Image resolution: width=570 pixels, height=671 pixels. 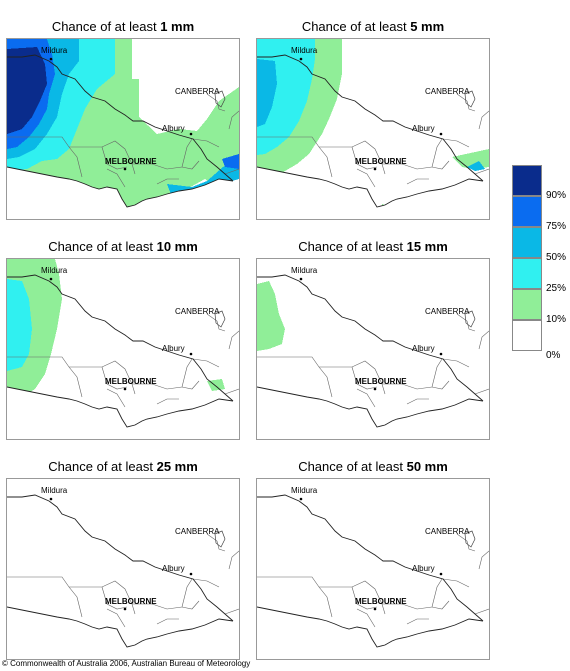 I want to click on legend-label: 10%, so click(x=556, y=319).